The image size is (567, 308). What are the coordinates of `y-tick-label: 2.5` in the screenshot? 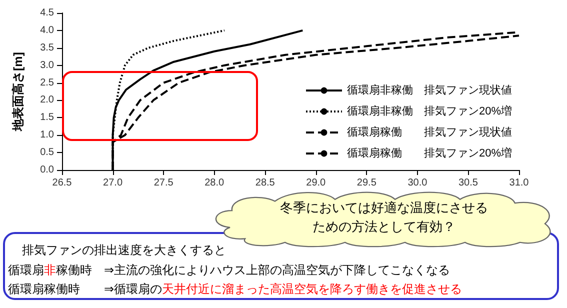 It's located at (47, 82).